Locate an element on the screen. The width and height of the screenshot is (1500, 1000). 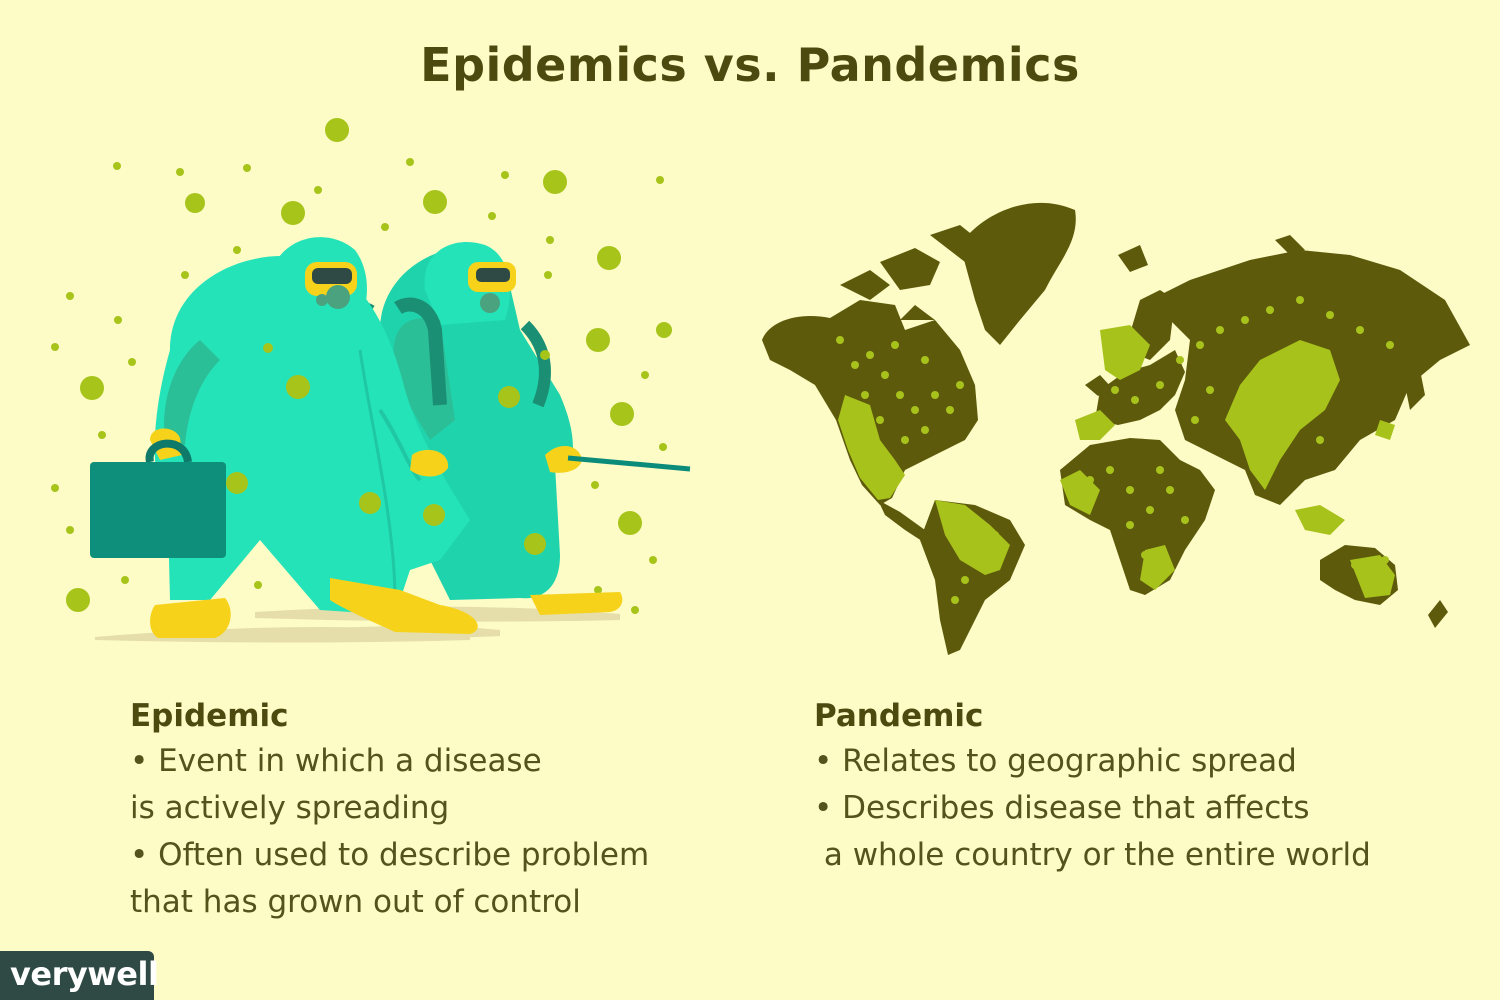
pandemic-line: a whole country or the entire world is located at coordinates (1092, 855).